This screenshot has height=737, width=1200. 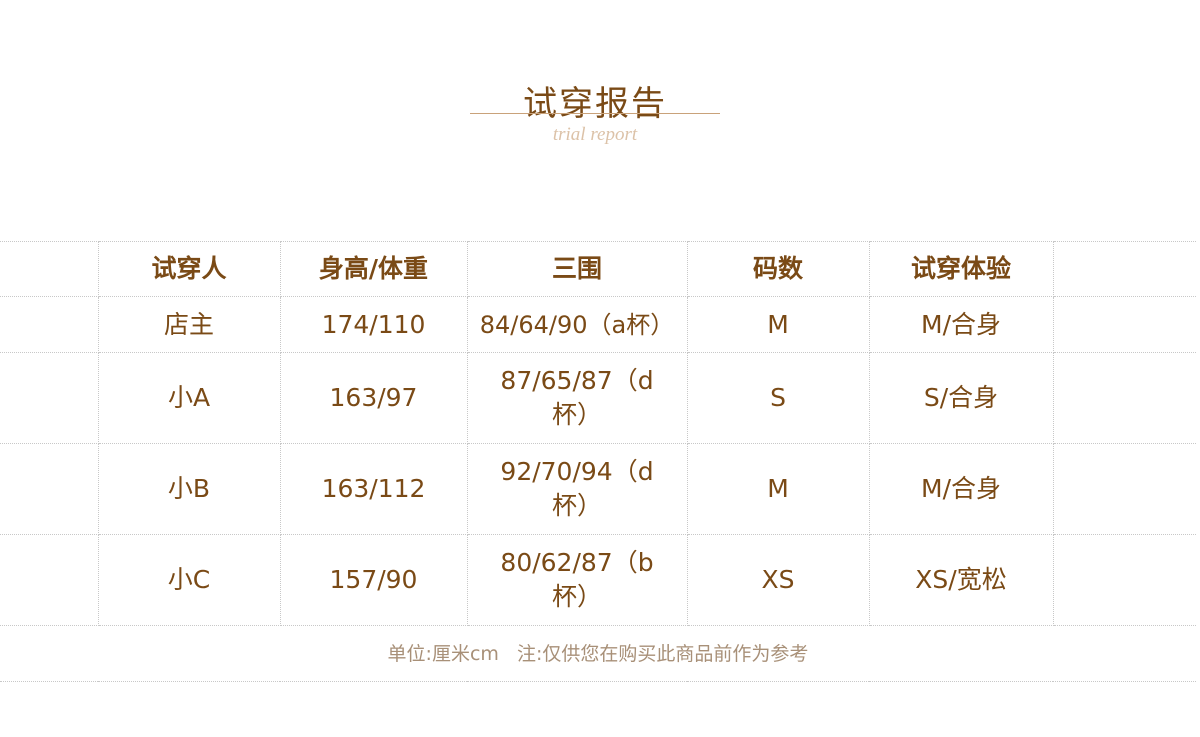 I want to click on column-header: 三围, so click(x=577, y=269).